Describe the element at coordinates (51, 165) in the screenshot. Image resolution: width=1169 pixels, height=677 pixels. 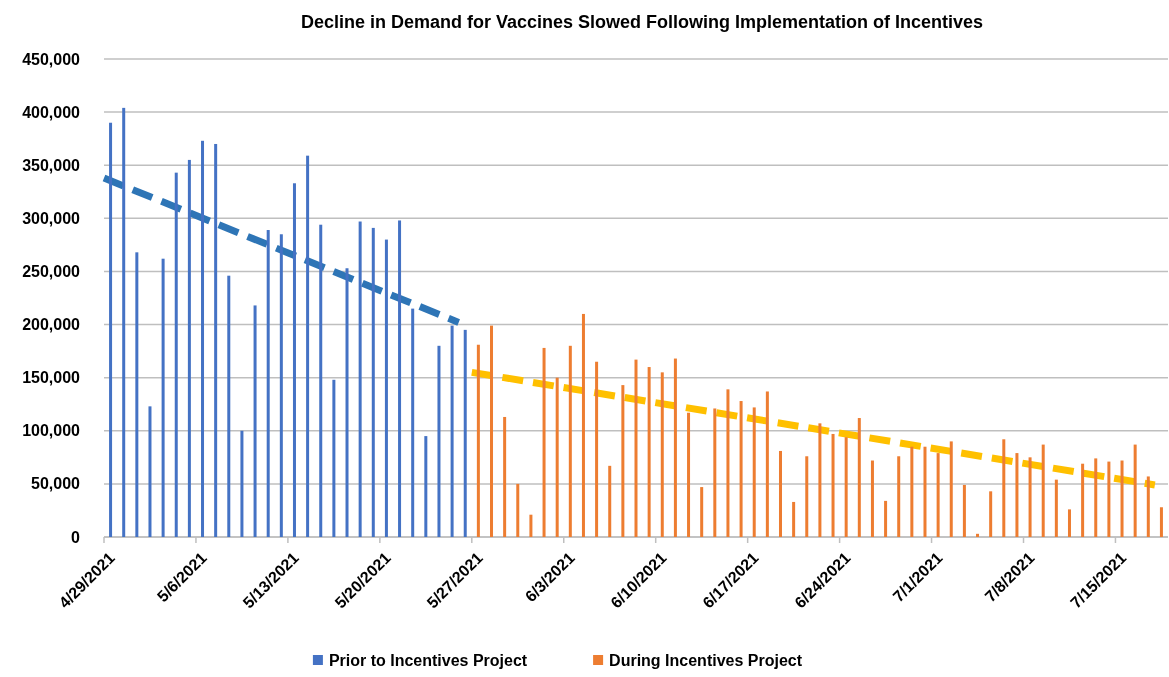
I see `y-tick-label: 350,000` at that location.